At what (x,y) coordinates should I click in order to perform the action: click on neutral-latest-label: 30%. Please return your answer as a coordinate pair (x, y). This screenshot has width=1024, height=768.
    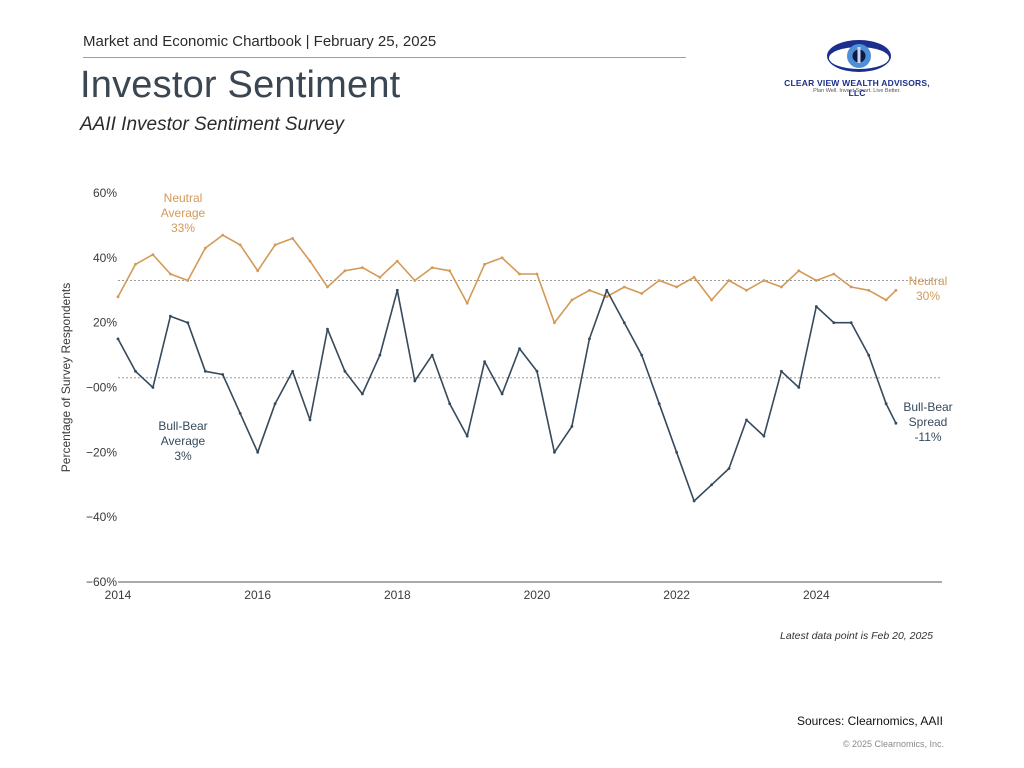
    Looking at the image, I should click on (928, 296).